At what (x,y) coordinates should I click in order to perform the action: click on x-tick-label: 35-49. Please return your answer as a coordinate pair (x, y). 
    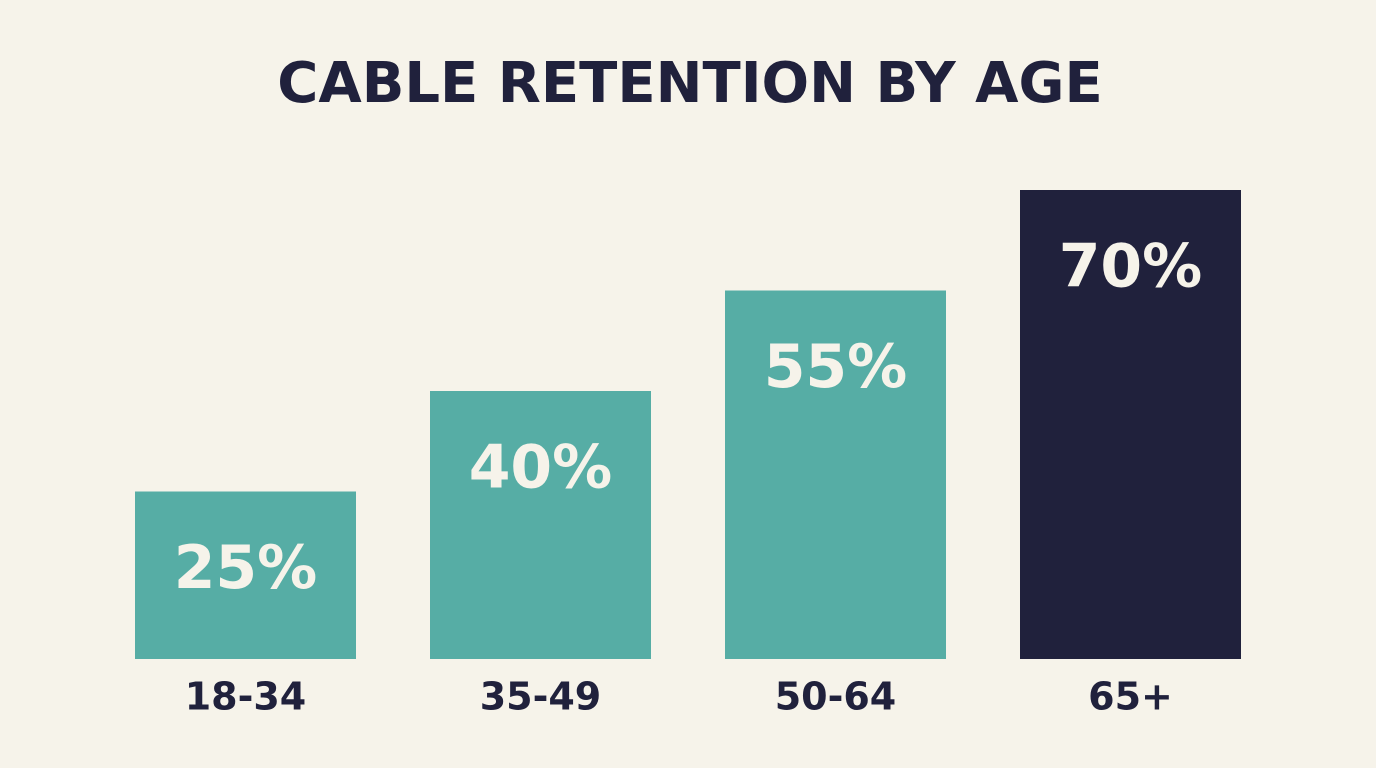
    Looking at the image, I should click on (541, 697).